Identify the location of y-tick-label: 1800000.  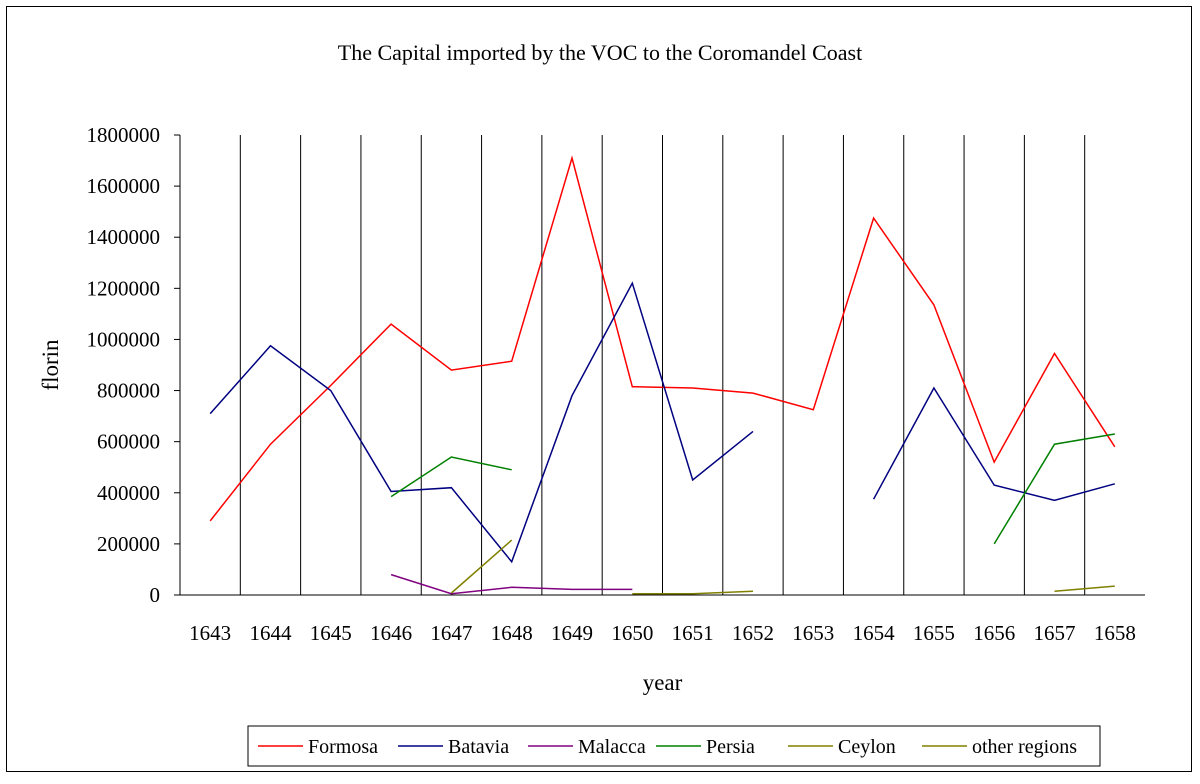
(124, 135).